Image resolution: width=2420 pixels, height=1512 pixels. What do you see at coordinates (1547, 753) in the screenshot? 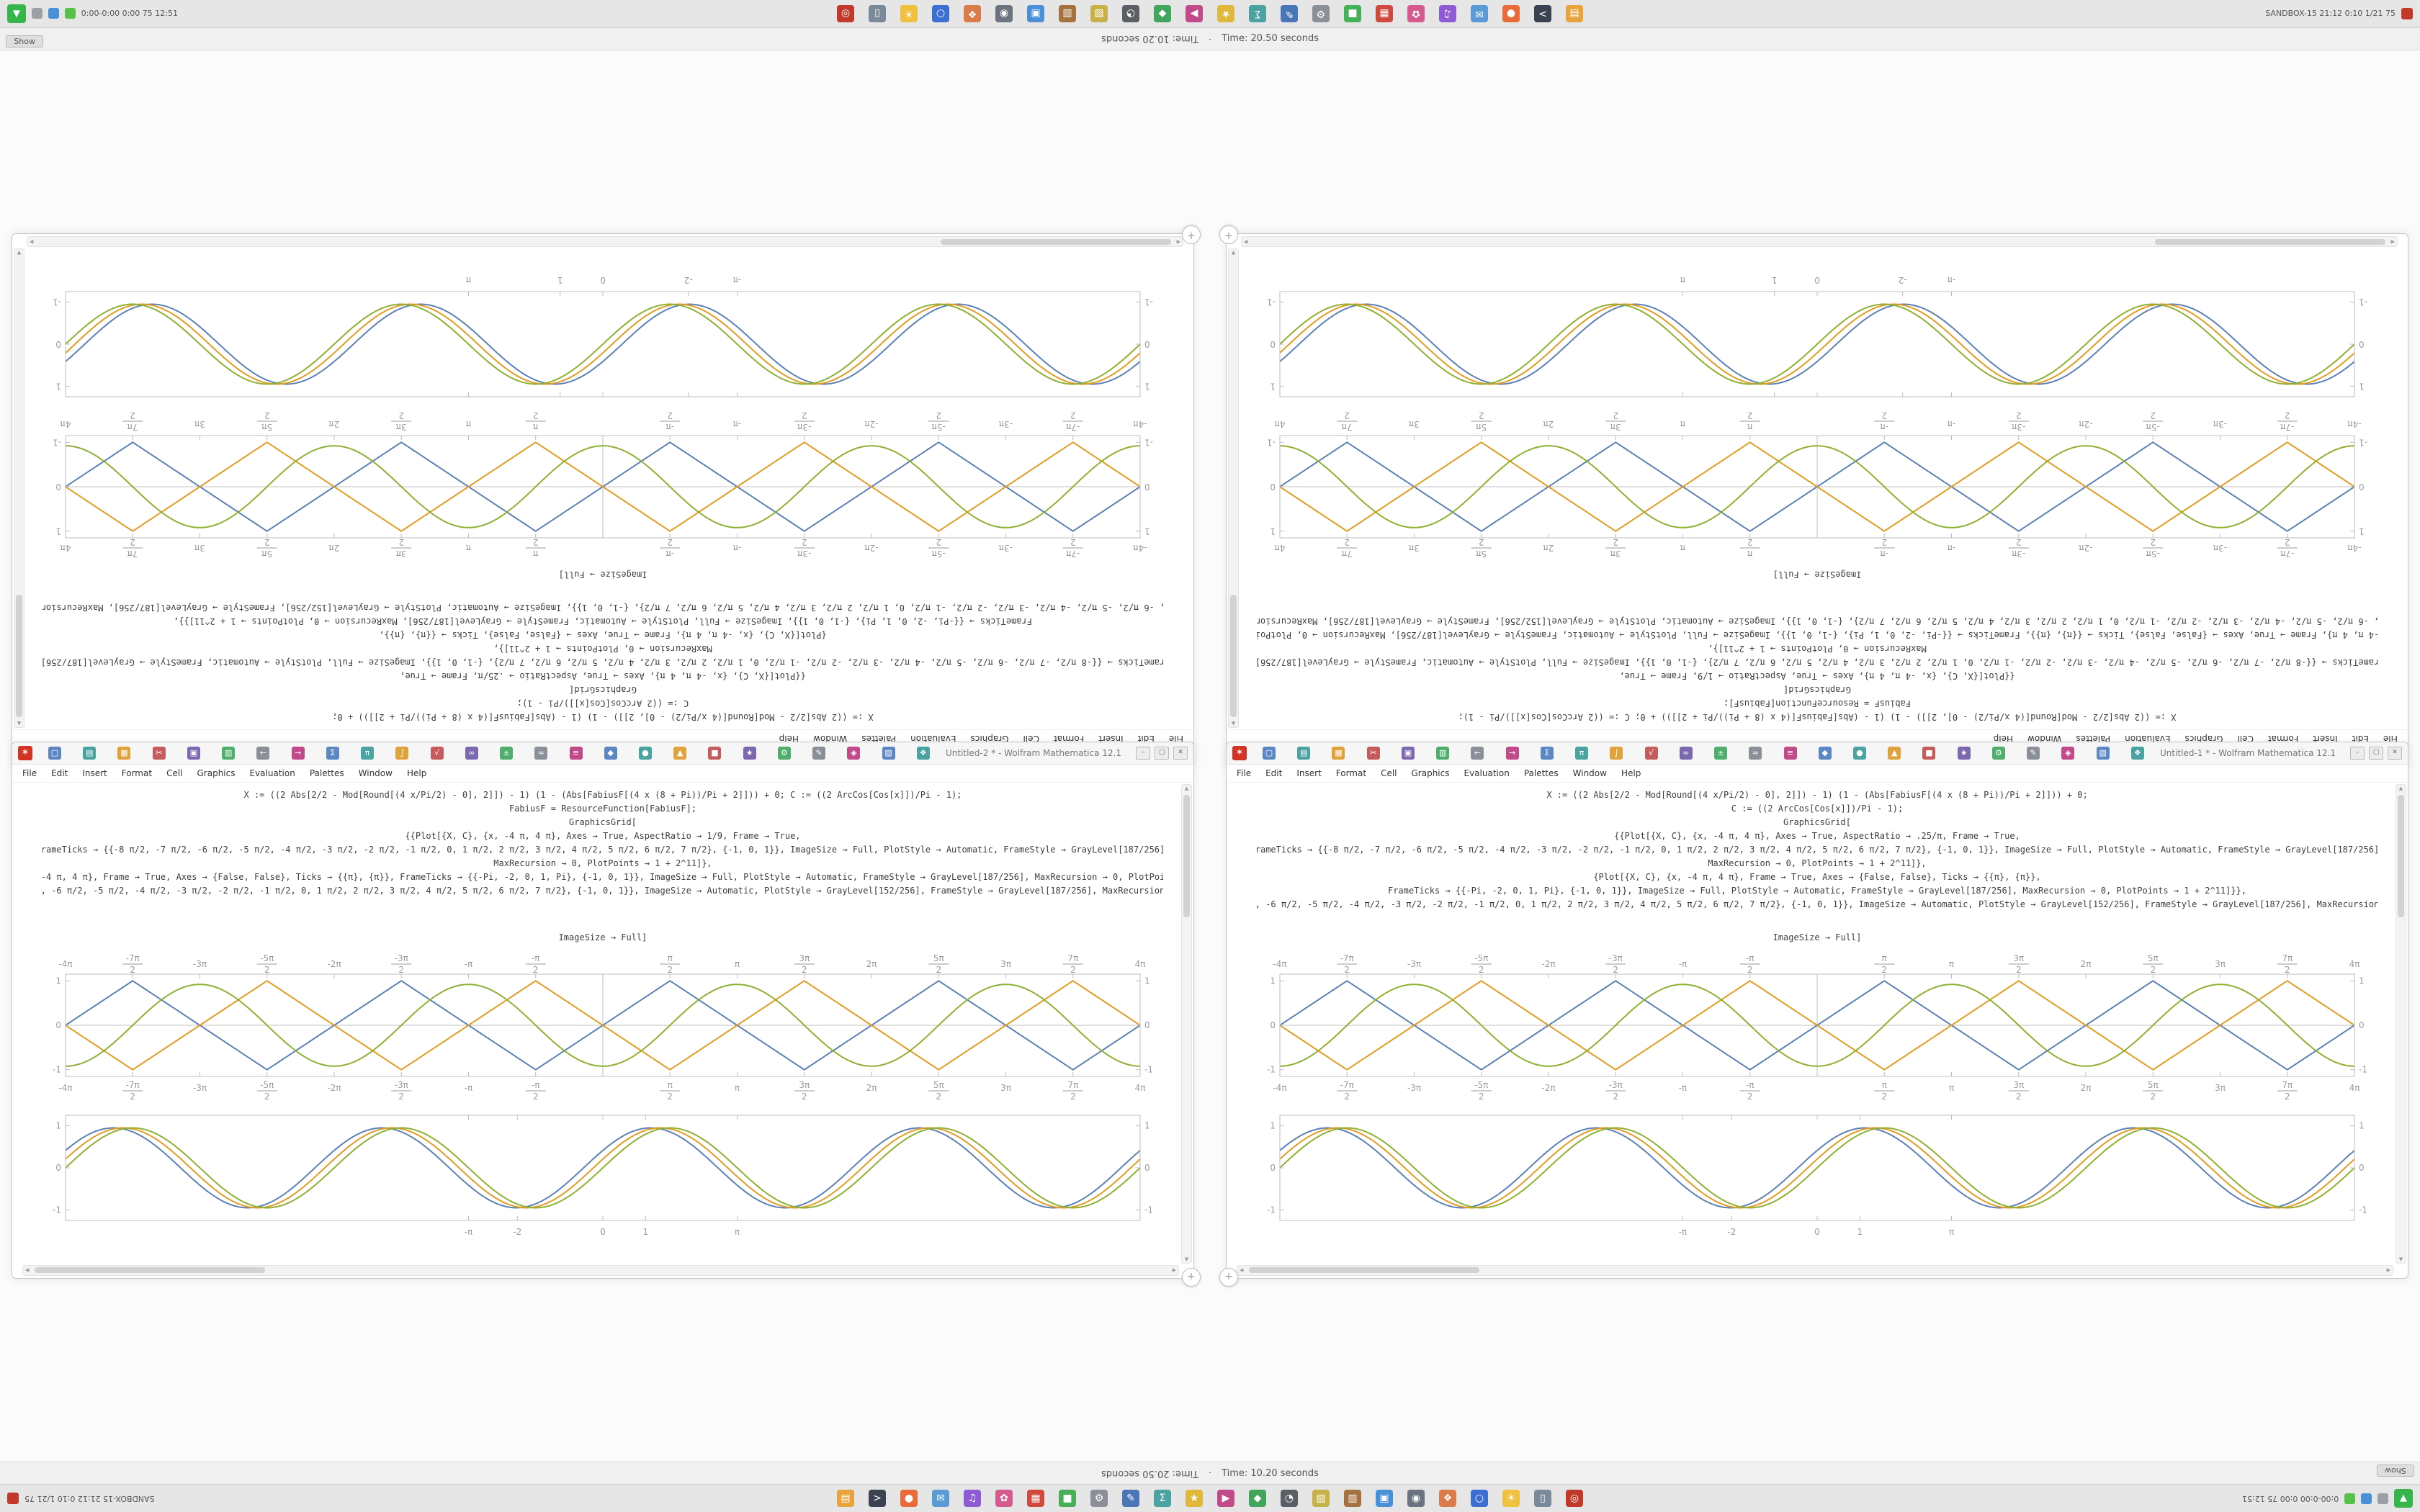
I see `sum-icon: Σ` at bounding box center [1547, 753].